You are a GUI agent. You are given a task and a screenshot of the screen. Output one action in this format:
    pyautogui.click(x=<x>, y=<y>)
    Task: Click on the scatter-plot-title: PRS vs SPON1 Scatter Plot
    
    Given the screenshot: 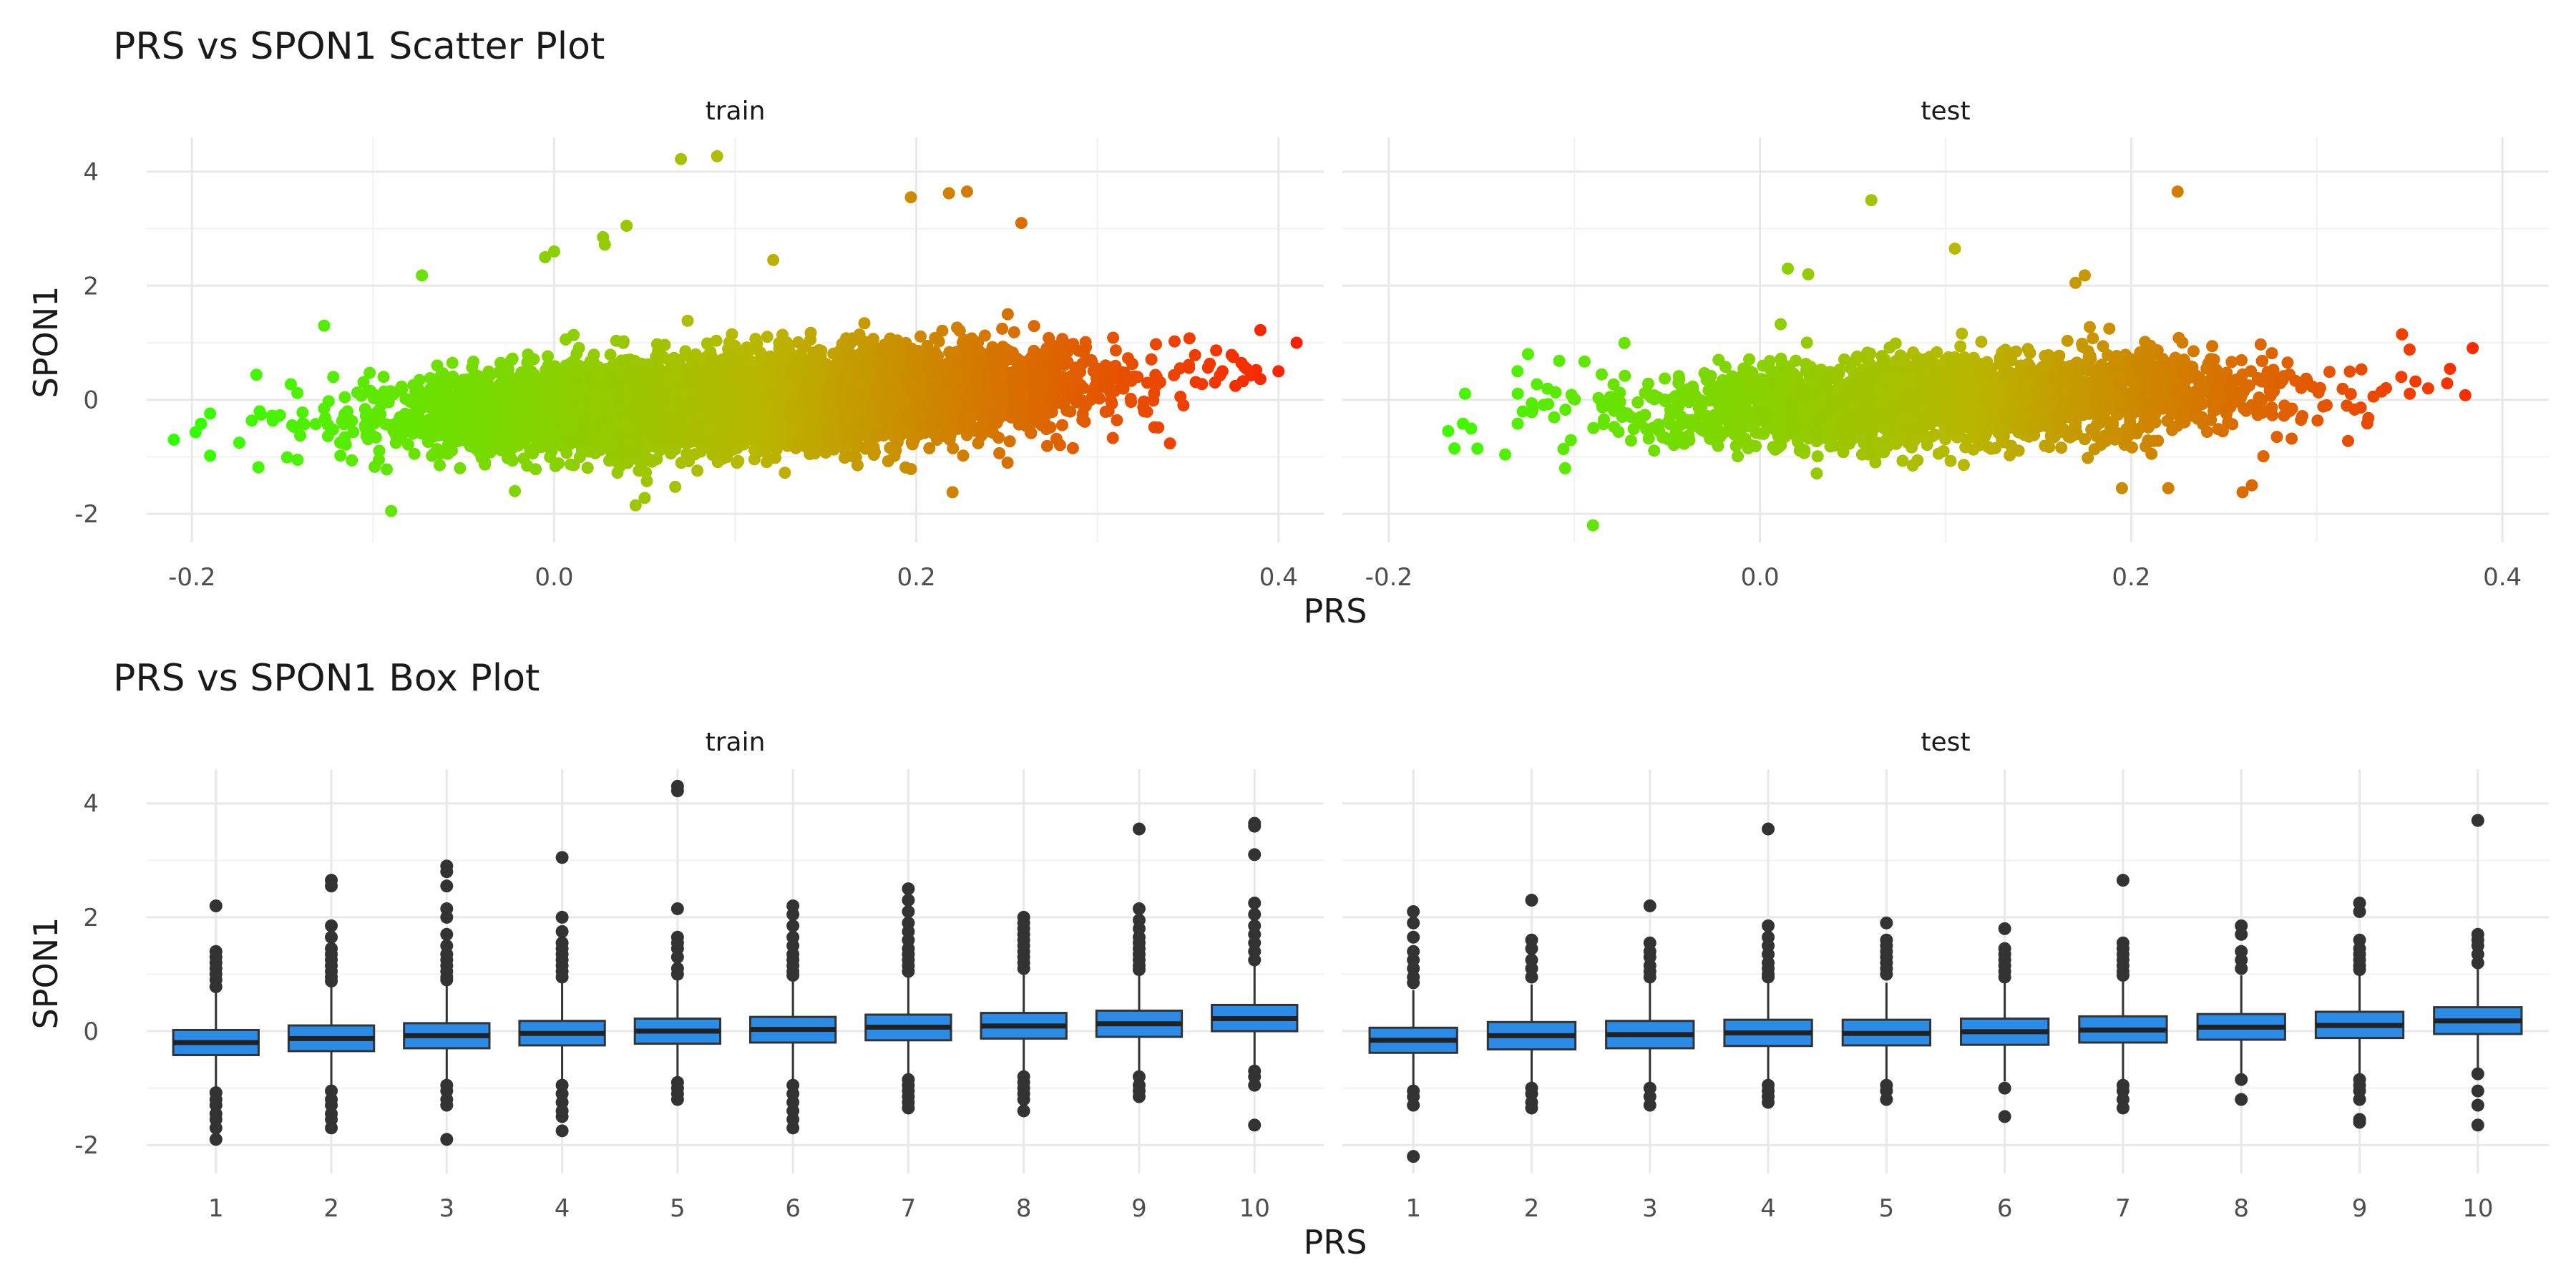 What is the action you would take?
    pyautogui.click(x=359, y=46)
    